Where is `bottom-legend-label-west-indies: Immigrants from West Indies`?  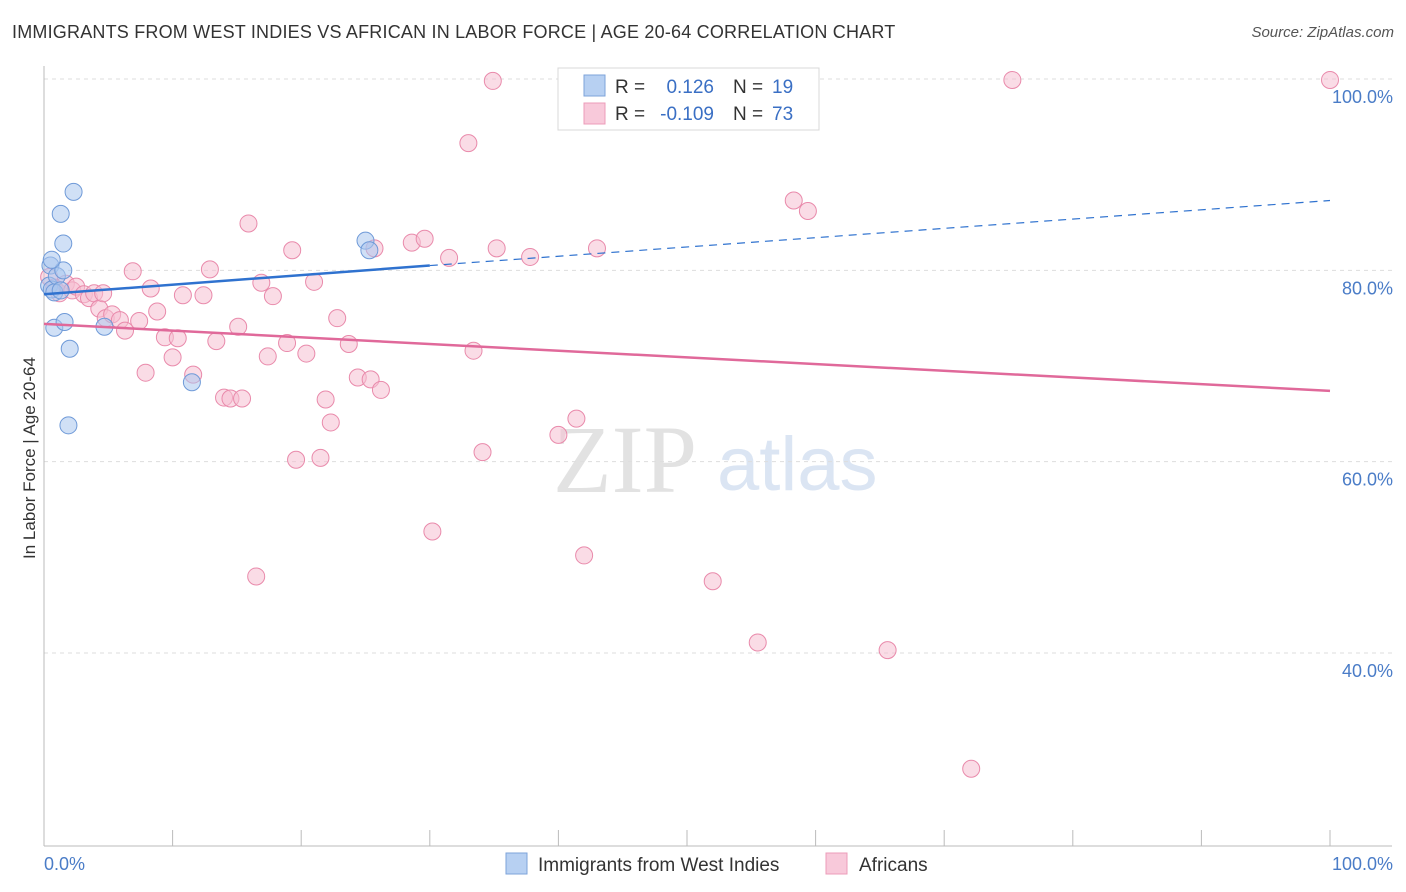 bottom-legend-label-west-indies: Immigrants from West Indies is located at coordinates (658, 865).